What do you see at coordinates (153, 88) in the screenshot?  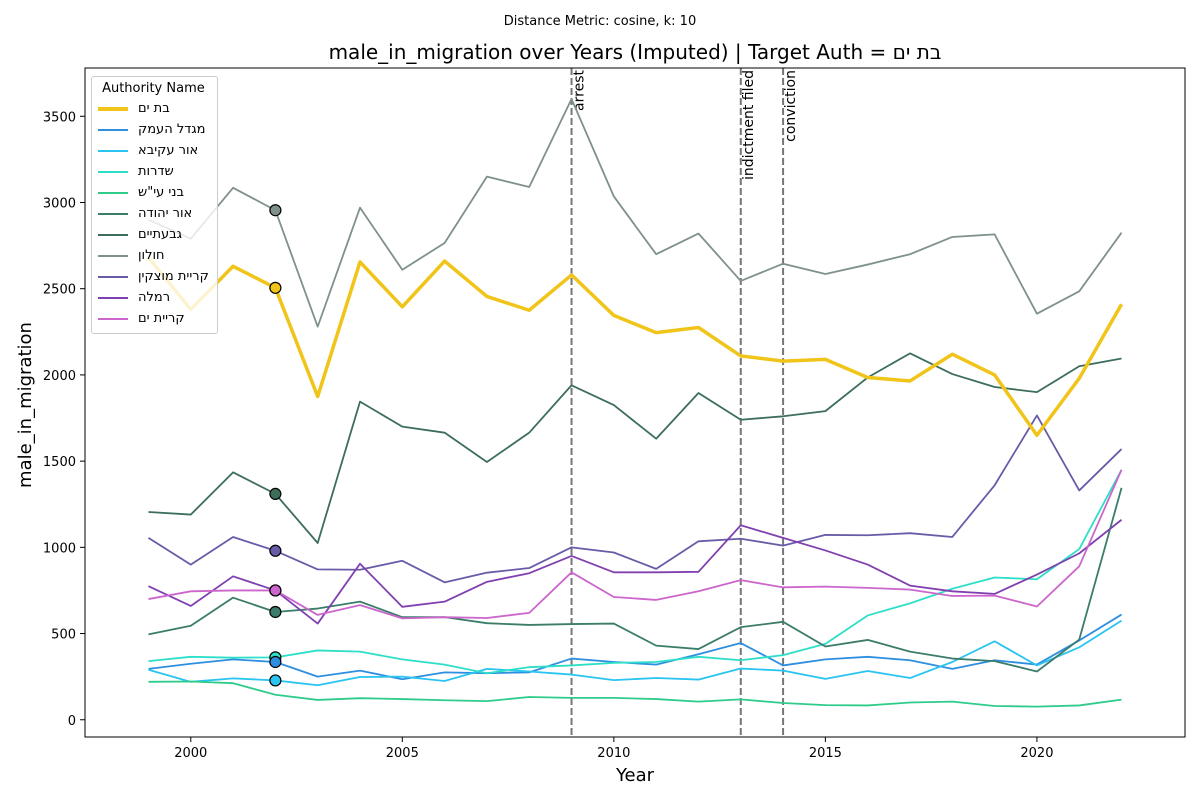 I see `legend-title: Authority Name` at bounding box center [153, 88].